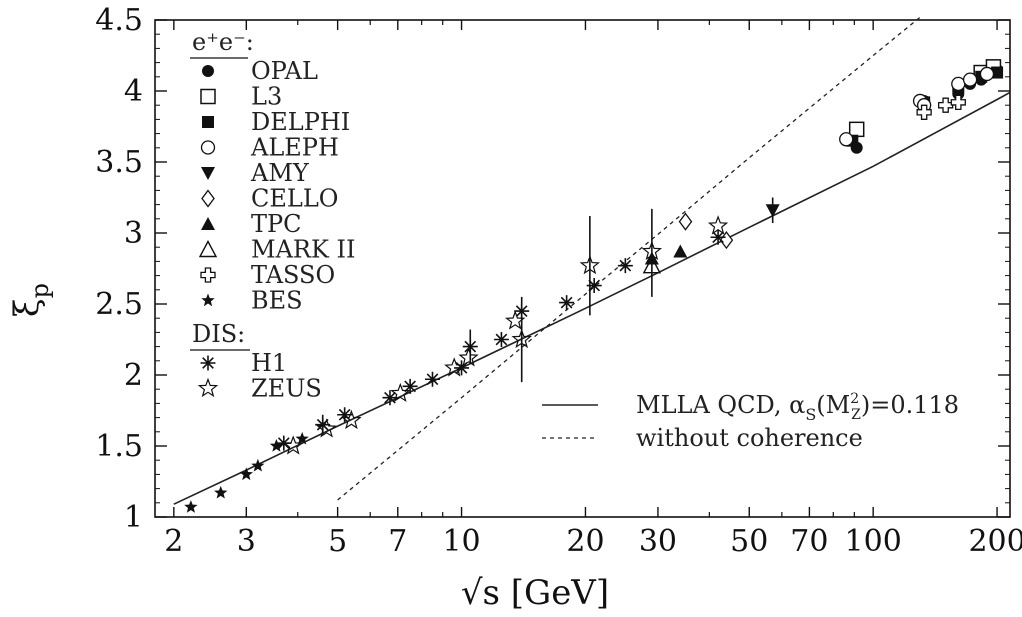 The height and width of the screenshot is (617, 1022). Describe the element at coordinates (119, 304) in the screenshot. I see `y-tick-label: 2.5` at that location.